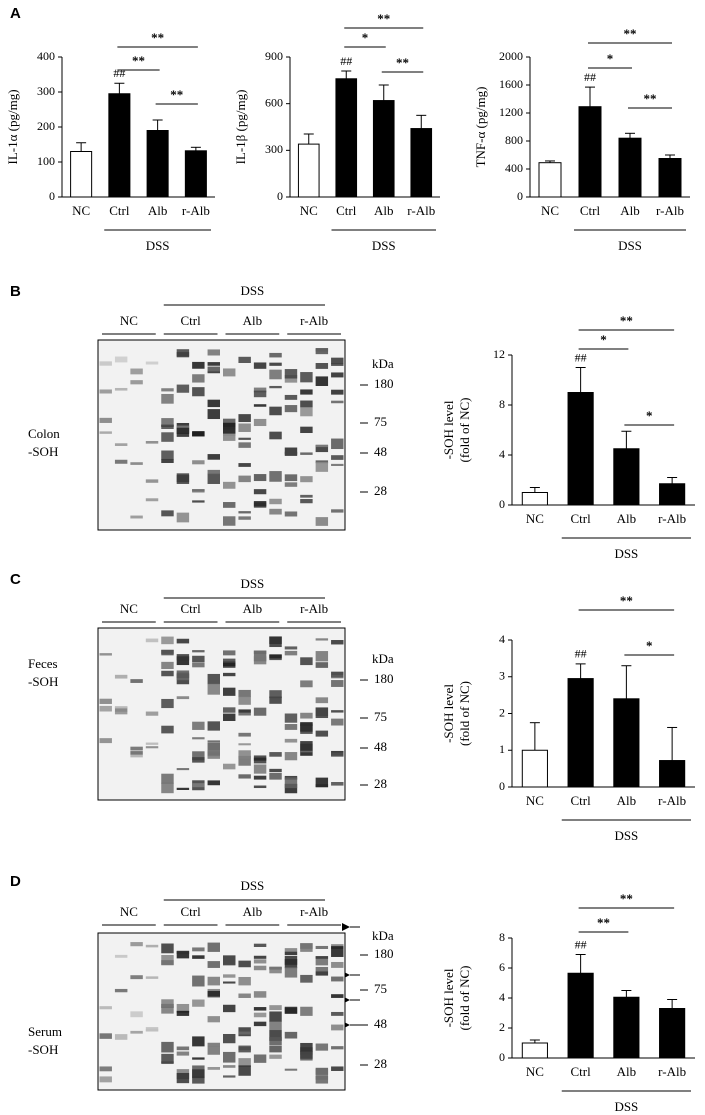  Describe the element at coordinates (480, 127) in the screenshot. I see `y-axis-label: TNF-α (pg/mg)` at that location.